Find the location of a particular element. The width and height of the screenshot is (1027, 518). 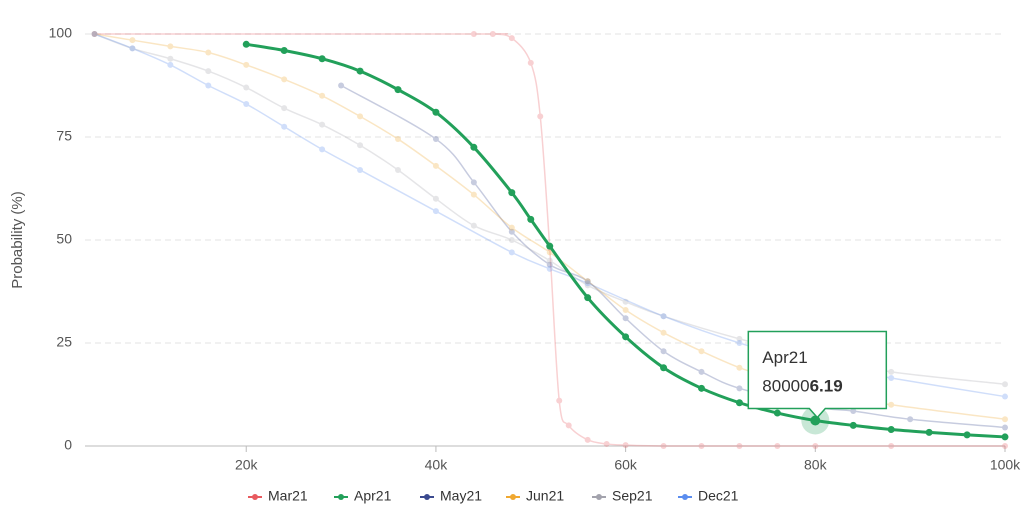

legend-item: Mar21 is located at coordinates (278, 496).